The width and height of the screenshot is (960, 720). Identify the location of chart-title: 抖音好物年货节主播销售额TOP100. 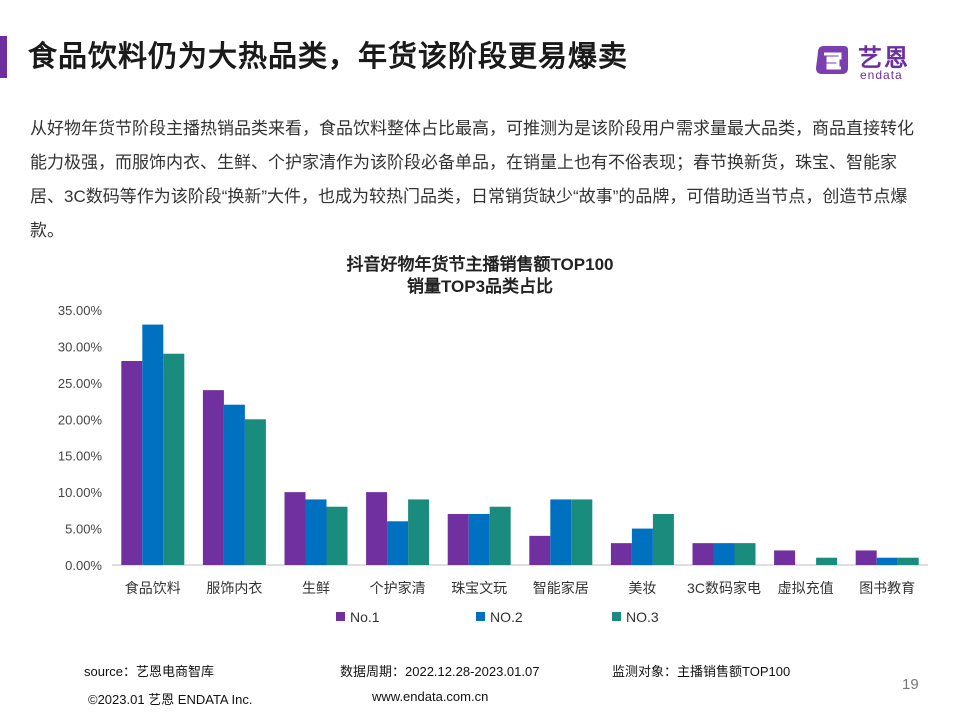
(480, 264).